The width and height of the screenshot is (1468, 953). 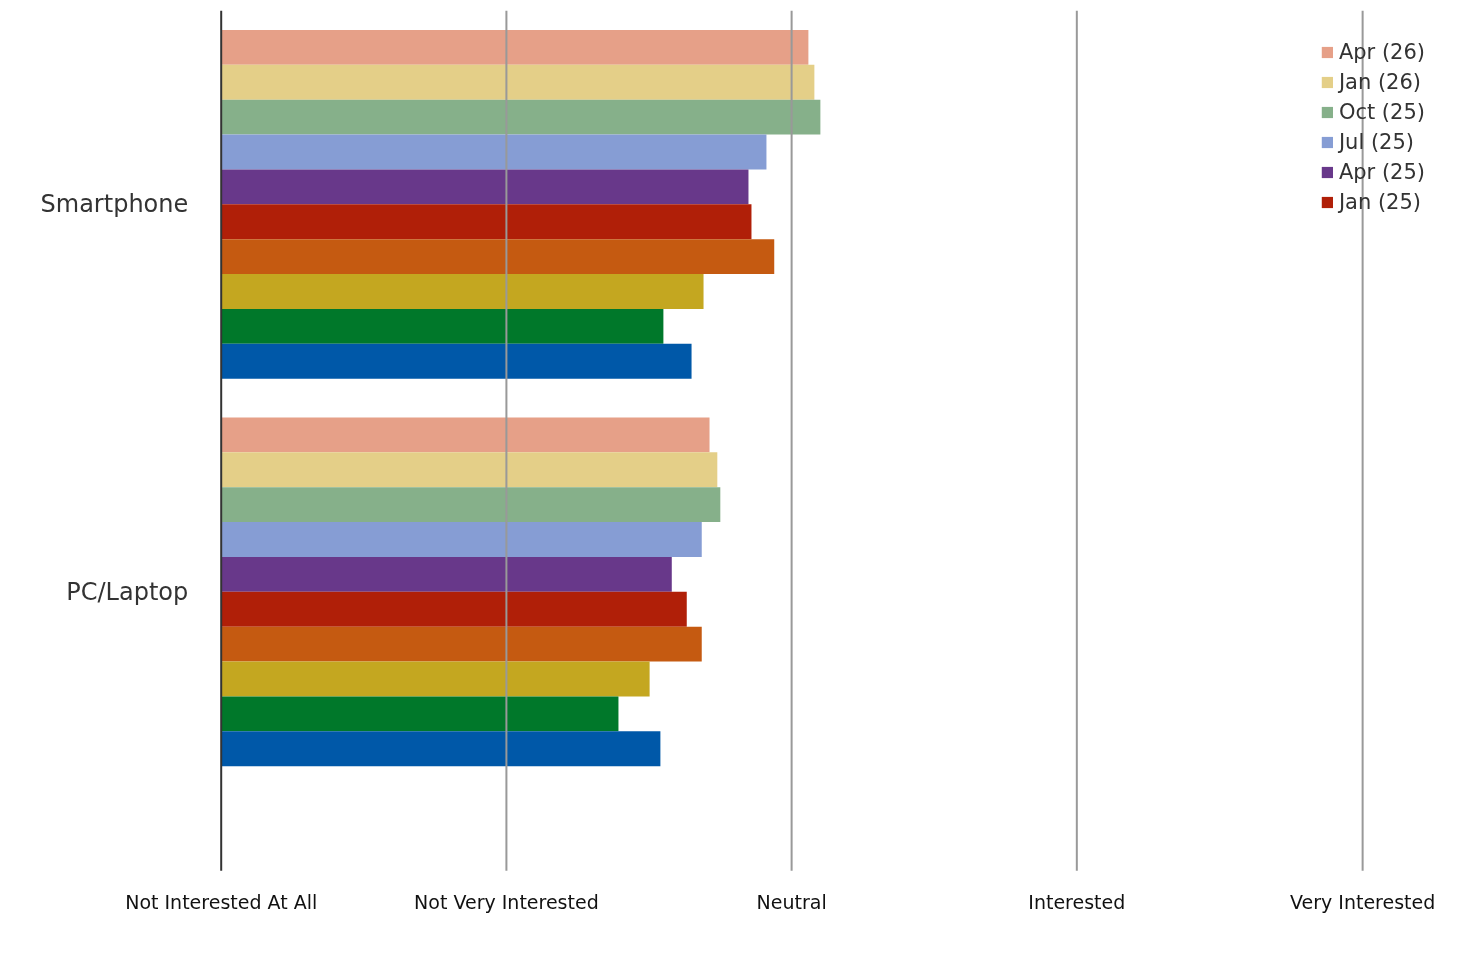 What do you see at coordinates (1380, 82) in the screenshot?
I see `legend-label: Jan (26)` at bounding box center [1380, 82].